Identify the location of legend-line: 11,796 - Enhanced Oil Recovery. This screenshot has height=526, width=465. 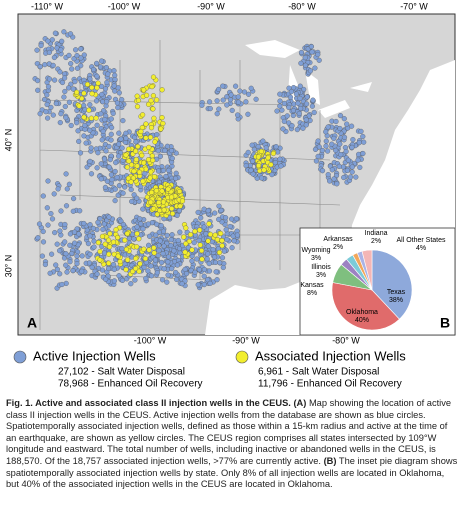
(330, 384).